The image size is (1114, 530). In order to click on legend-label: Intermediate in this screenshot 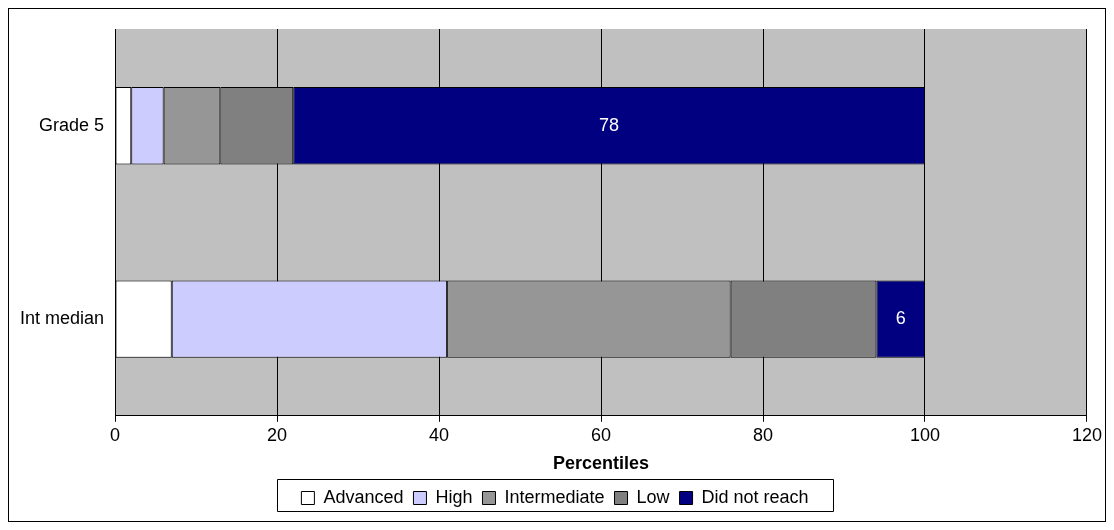, I will do `click(554, 496)`.